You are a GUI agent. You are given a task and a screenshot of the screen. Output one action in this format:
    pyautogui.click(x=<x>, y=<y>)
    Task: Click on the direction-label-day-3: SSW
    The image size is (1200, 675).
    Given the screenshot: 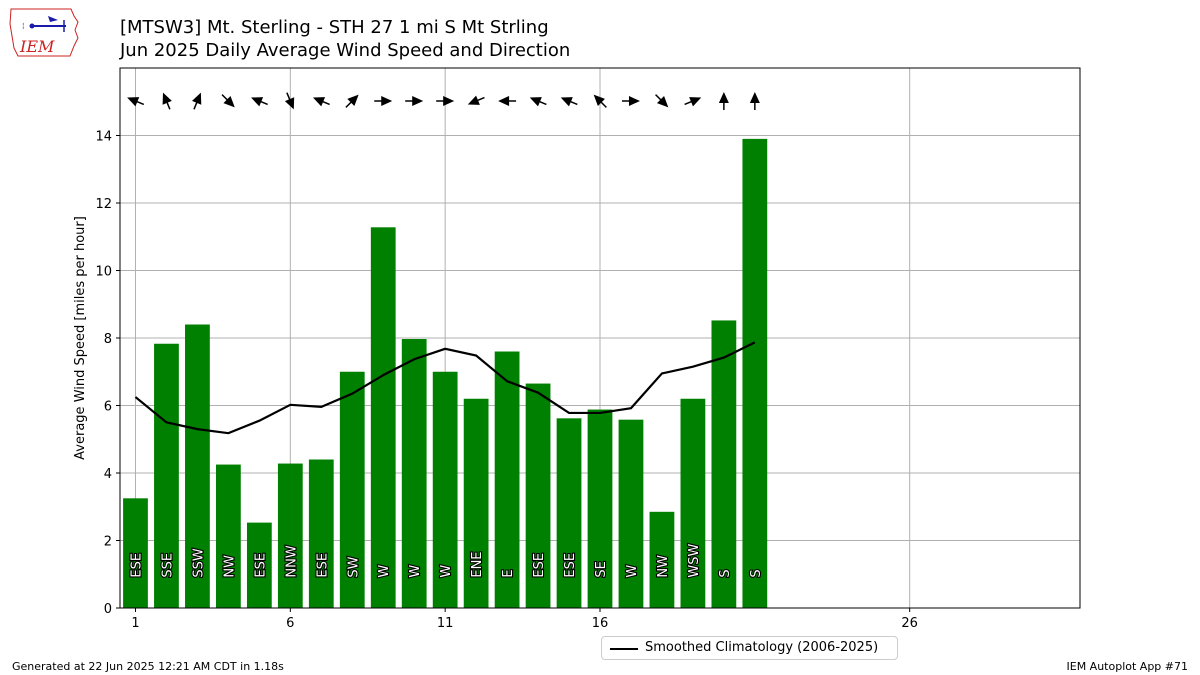 What is the action you would take?
    pyautogui.click(x=198, y=563)
    